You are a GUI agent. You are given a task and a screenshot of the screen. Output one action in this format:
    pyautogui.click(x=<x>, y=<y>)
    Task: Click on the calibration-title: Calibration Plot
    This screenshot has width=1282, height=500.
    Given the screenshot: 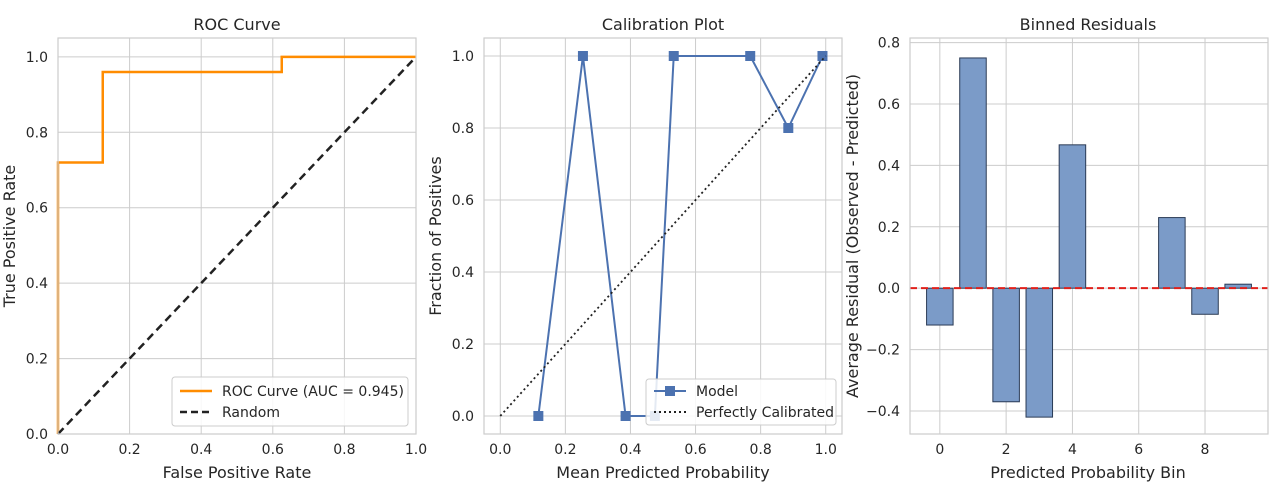 What is the action you would take?
    pyautogui.click(x=663, y=24)
    